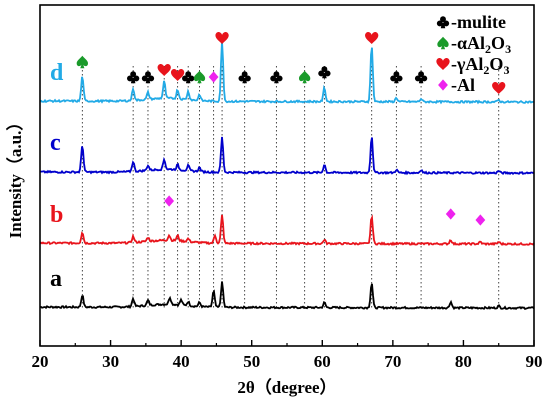 This screenshot has width=550, height=401. What do you see at coordinates (40, 361) in the screenshot?
I see `x-tick-label-20: 20` at bounding box center [40, 361].